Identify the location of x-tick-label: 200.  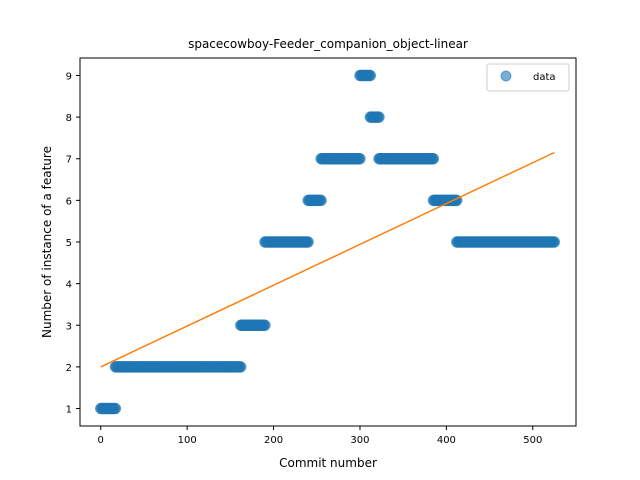
(273, 440).